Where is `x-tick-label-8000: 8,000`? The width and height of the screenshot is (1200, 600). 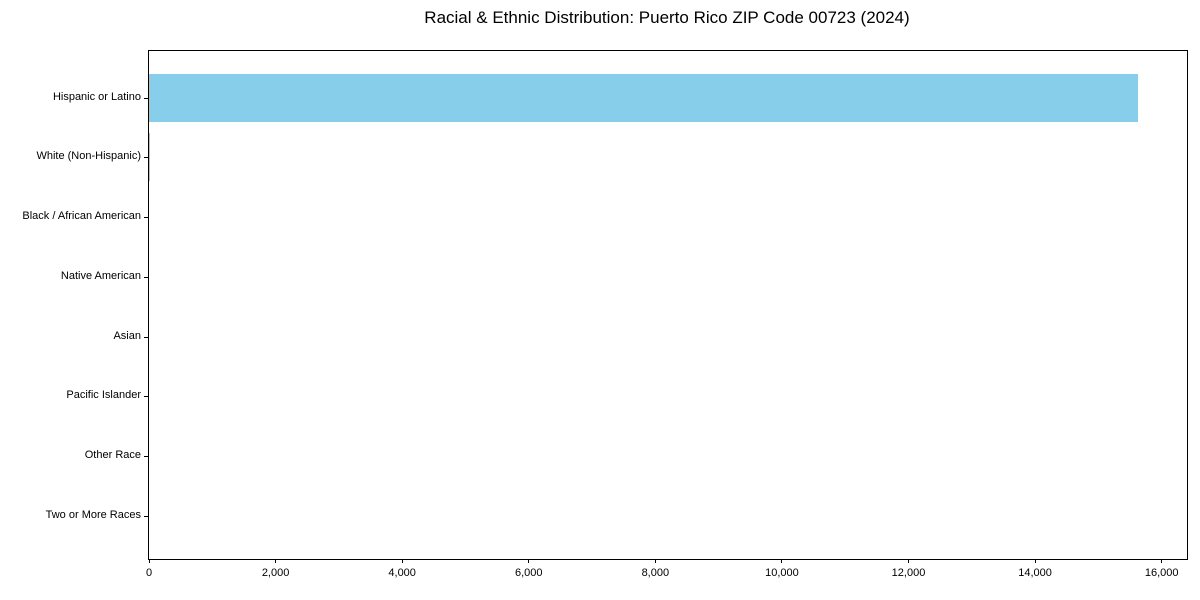
x-tick-label-8000: 8,000 is located at coordinates (655, 573).